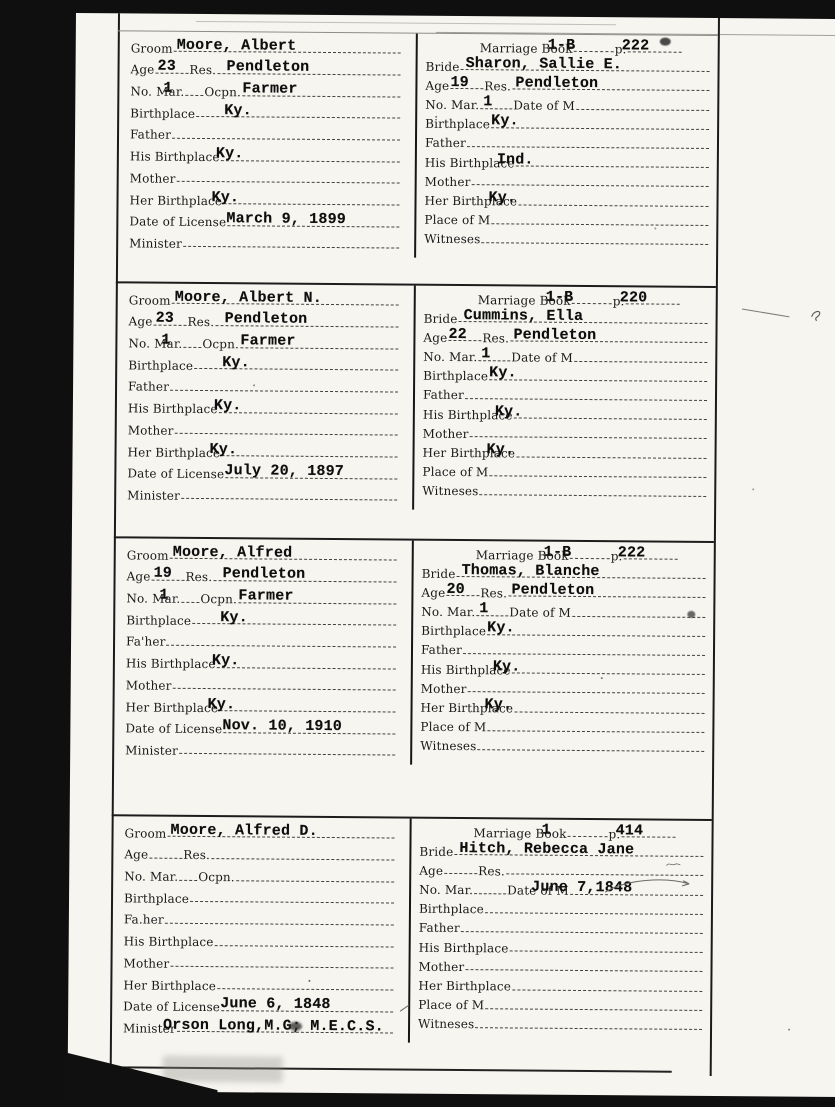  What do you see at coordinates (435, 338) in the screenshot?
I see `age-label: Age` at bounding box center [435, 338].